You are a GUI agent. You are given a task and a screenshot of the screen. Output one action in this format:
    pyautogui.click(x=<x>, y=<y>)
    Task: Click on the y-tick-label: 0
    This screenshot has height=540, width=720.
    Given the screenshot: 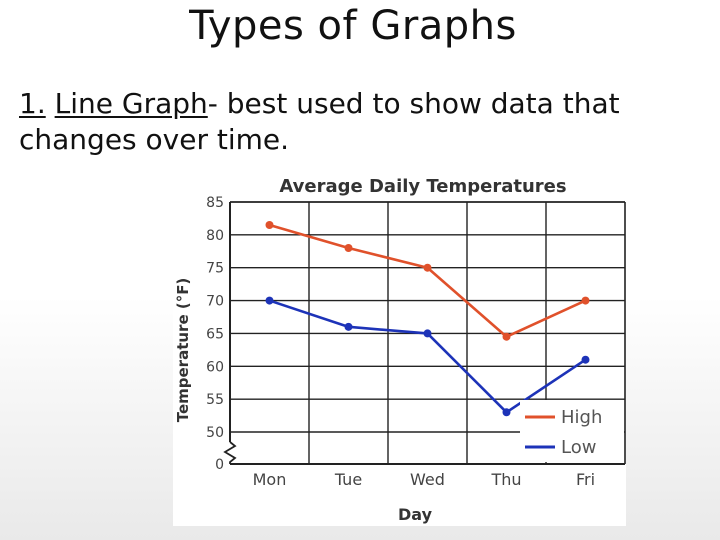 What is the action you would take?
    pyautogui.click(x=219, y=465)
    